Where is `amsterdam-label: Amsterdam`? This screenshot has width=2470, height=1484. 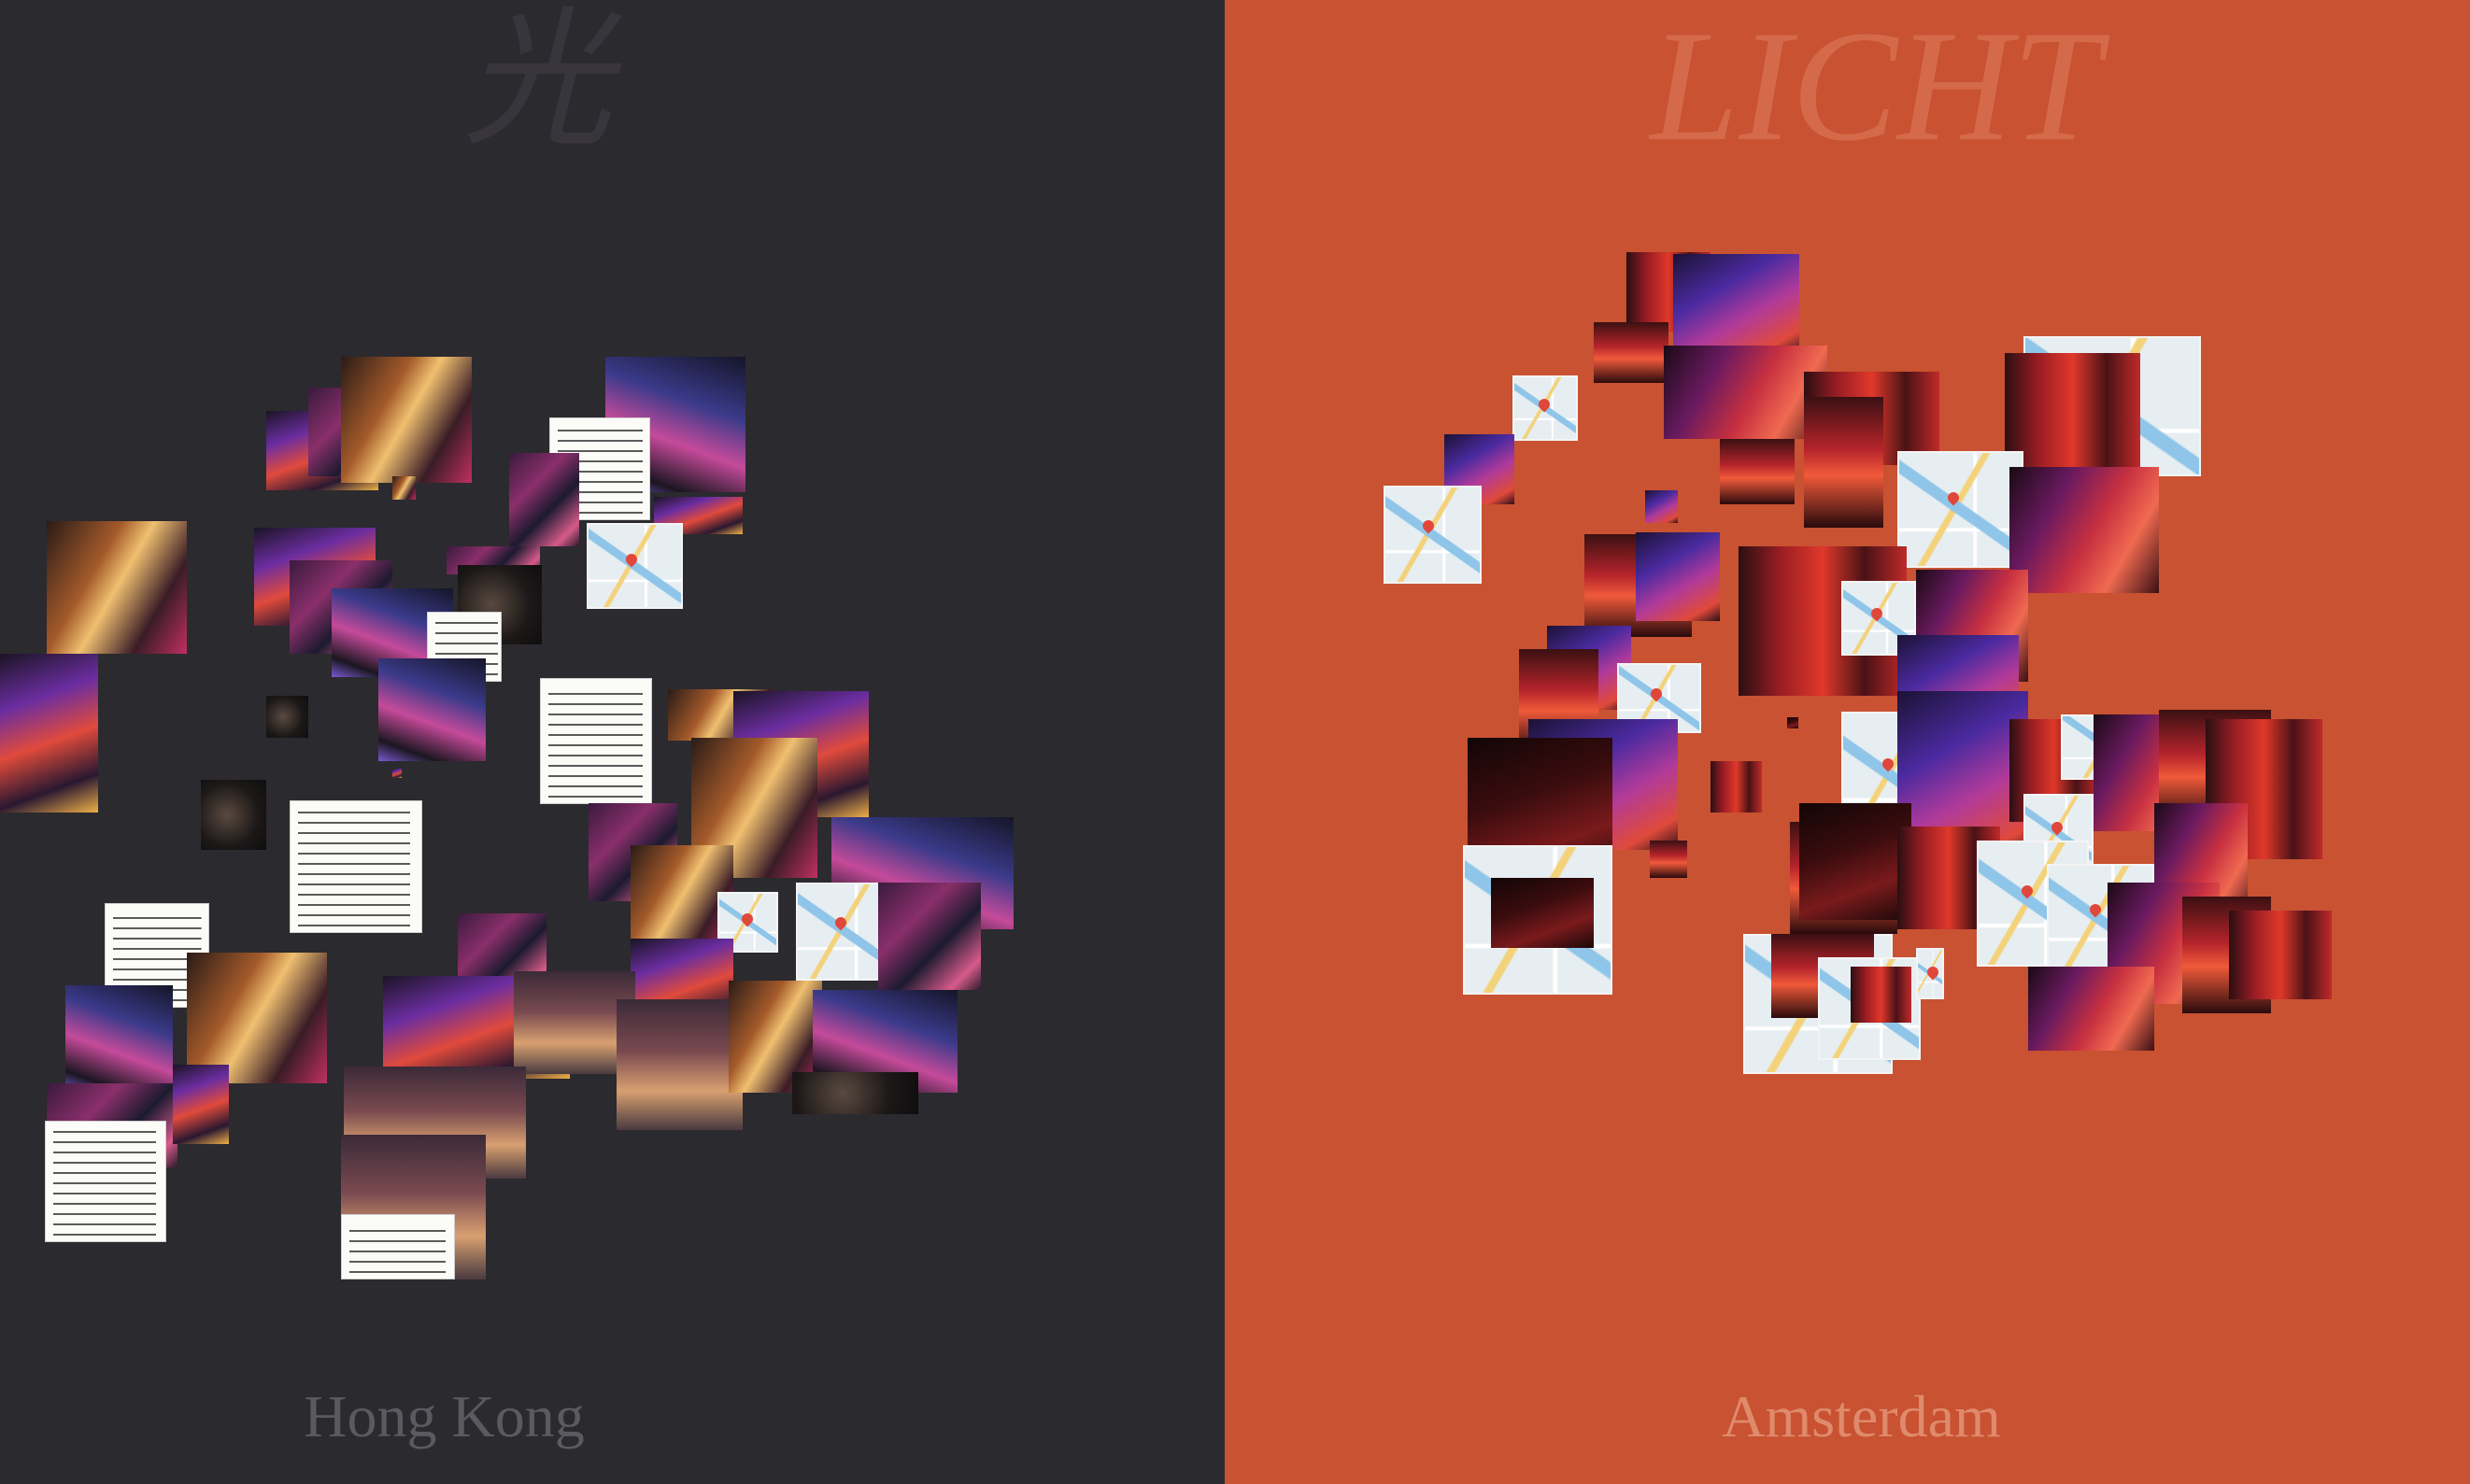
amsterdam-label: Amsterdam is located at coordinates (1862, 1416).